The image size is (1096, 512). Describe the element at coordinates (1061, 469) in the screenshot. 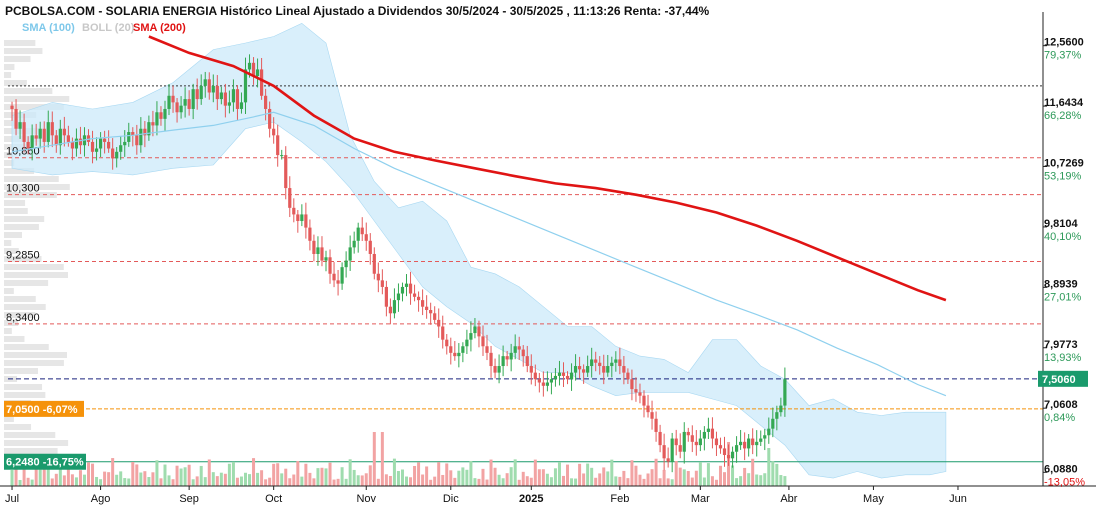

I see `y-tick-label: 6,0880` at that location.